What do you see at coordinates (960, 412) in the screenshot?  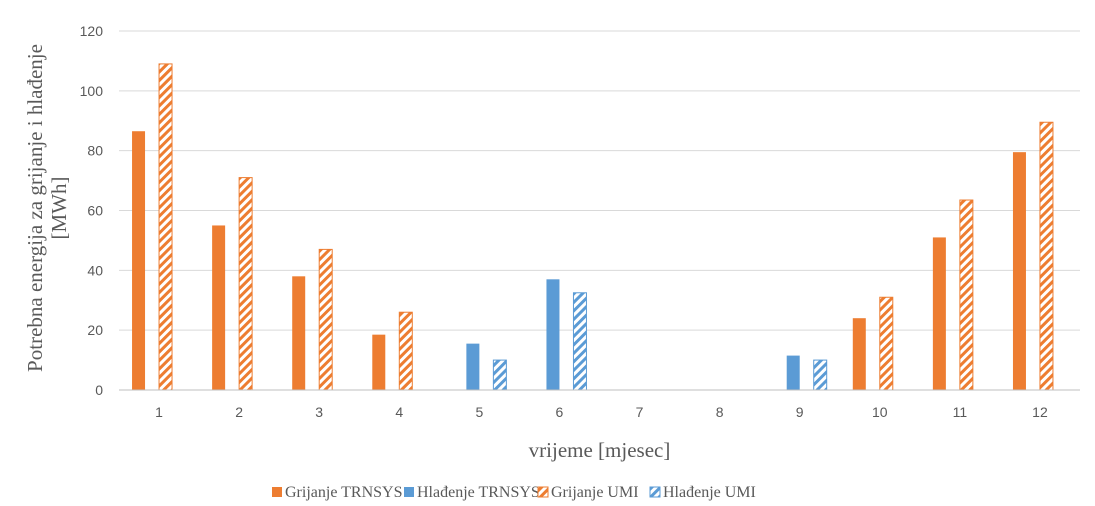 I see `x-tick-label: 11` at bounding box center [960, 412].